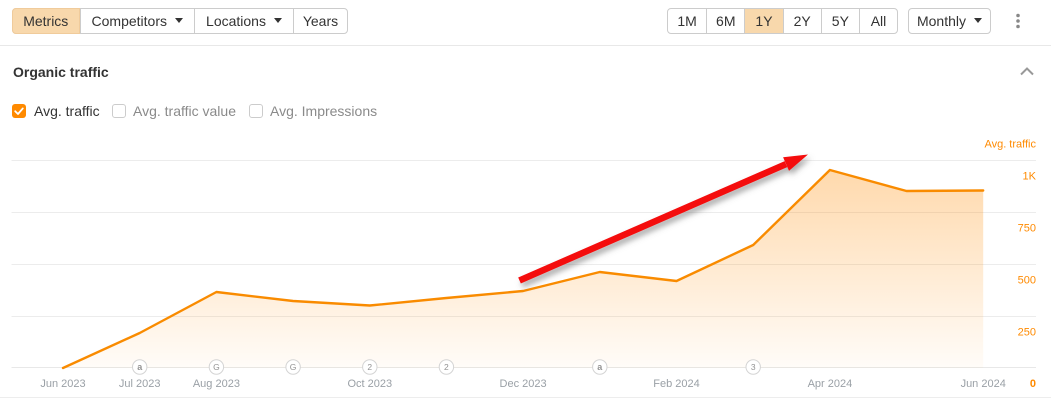  What do you see at coordinates (1027, 333) in the screenshot?
I see `svg-text: 250` at bounding box center [1027, 333].